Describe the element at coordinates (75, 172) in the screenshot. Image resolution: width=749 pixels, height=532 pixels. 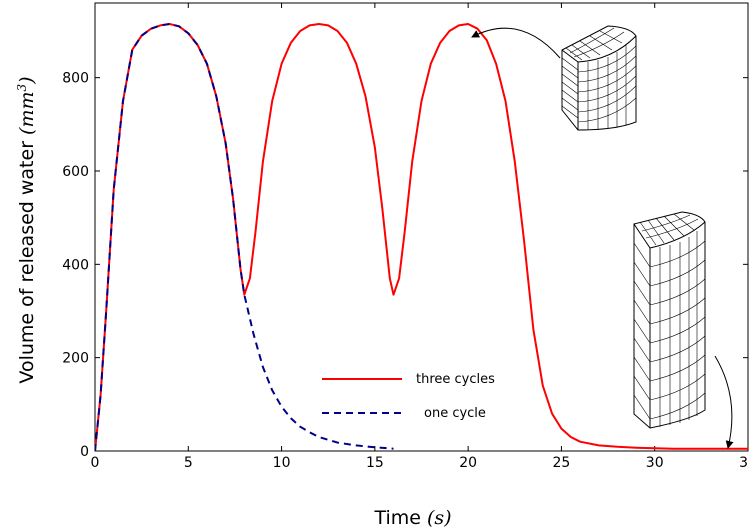
I see `y-tick-label: 600` at that location.